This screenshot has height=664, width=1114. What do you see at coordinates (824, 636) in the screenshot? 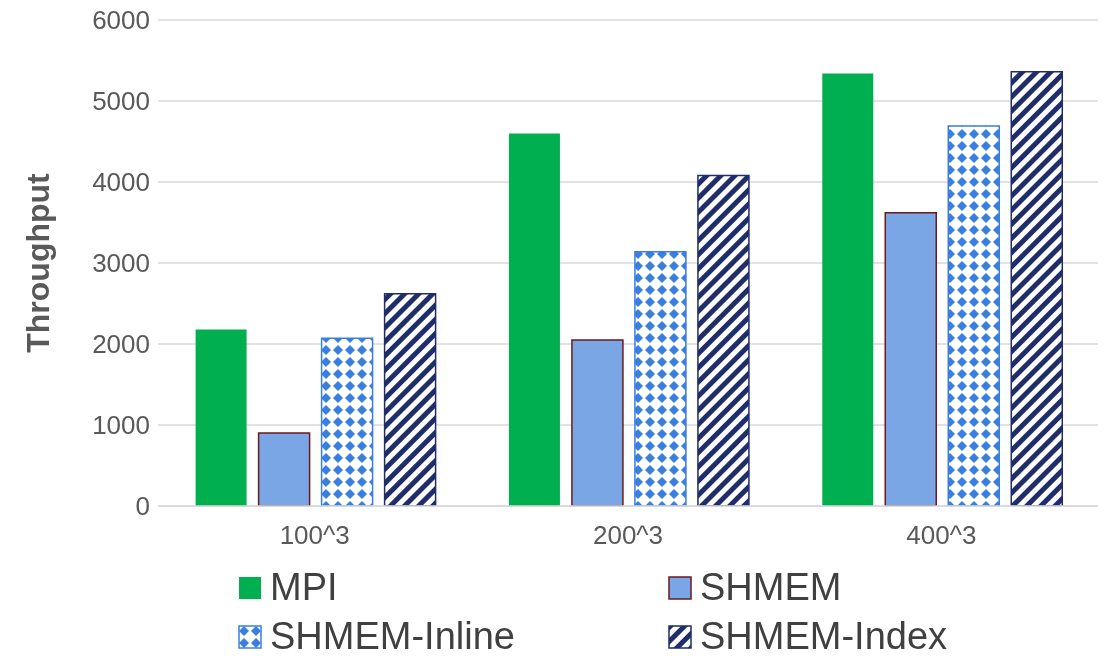
I see `legend-label: SHMEM-Index` at bounding box center [824, 636].